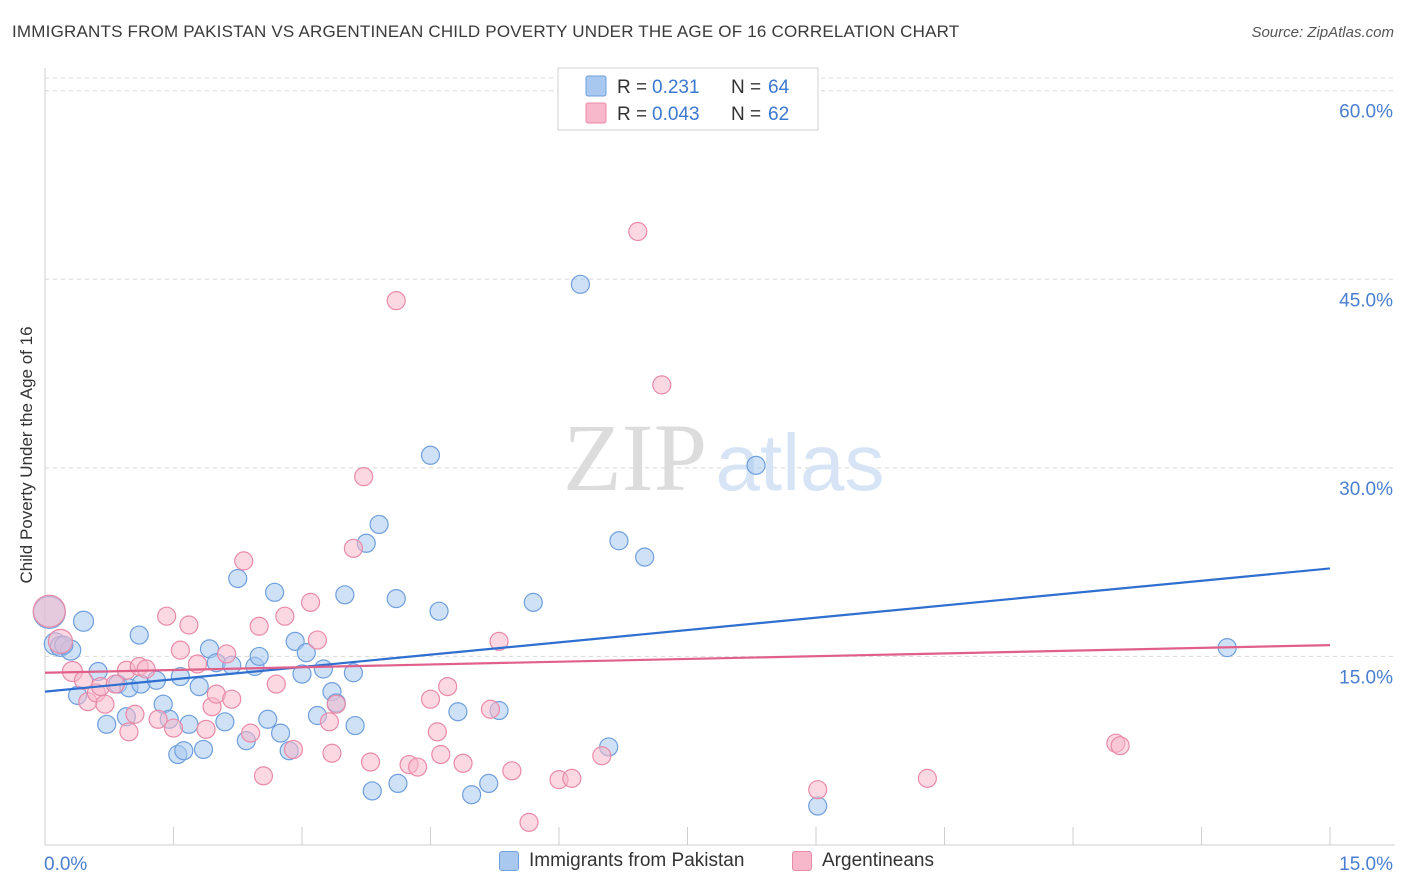  What do you see at coordinates (635, 457) in the screenshot?
I see `watermark-zip: ZIP` at bounding box center [635, 457].